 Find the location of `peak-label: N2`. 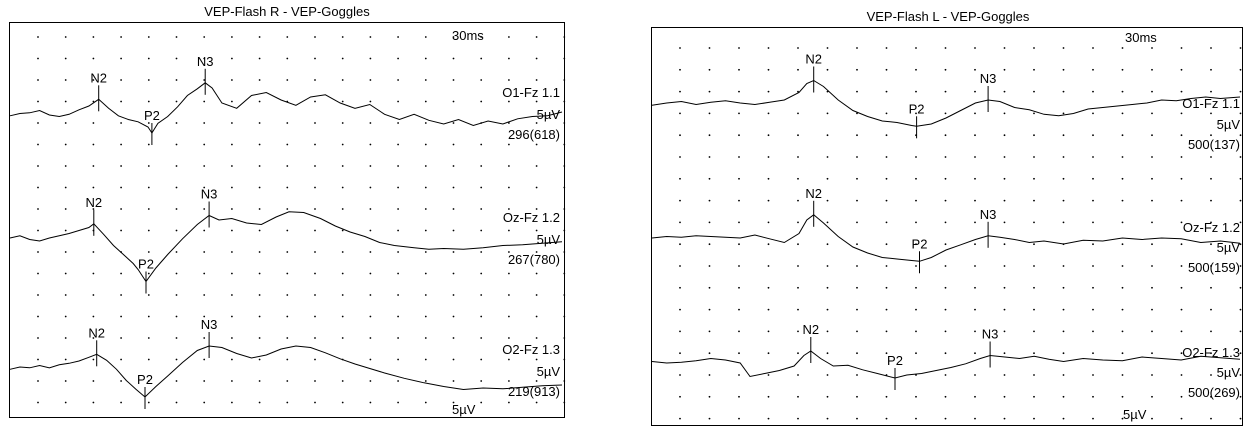

peak-label: N2 is located at coordinates (93, 202).